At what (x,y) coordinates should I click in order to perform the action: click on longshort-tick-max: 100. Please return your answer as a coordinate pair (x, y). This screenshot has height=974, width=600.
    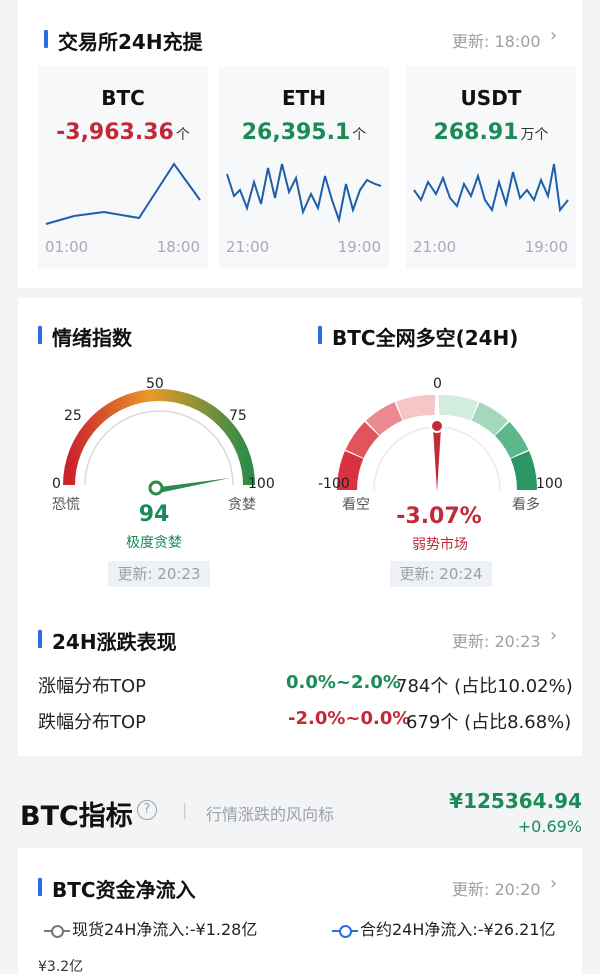
    Looking at the image, I should click on (549, 484).